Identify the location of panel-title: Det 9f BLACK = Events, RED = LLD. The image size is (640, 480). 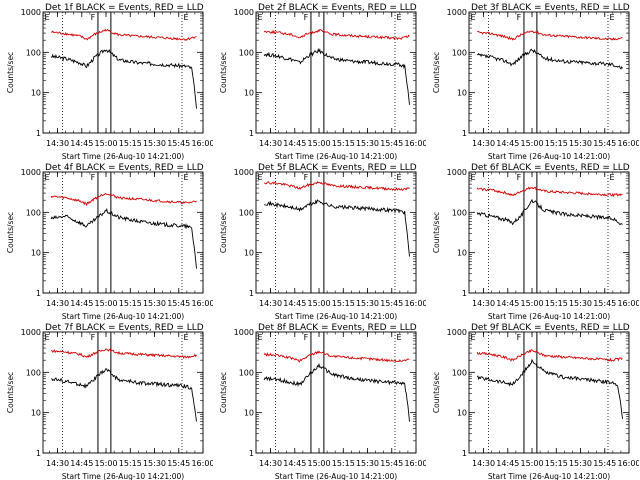
(550, 328).